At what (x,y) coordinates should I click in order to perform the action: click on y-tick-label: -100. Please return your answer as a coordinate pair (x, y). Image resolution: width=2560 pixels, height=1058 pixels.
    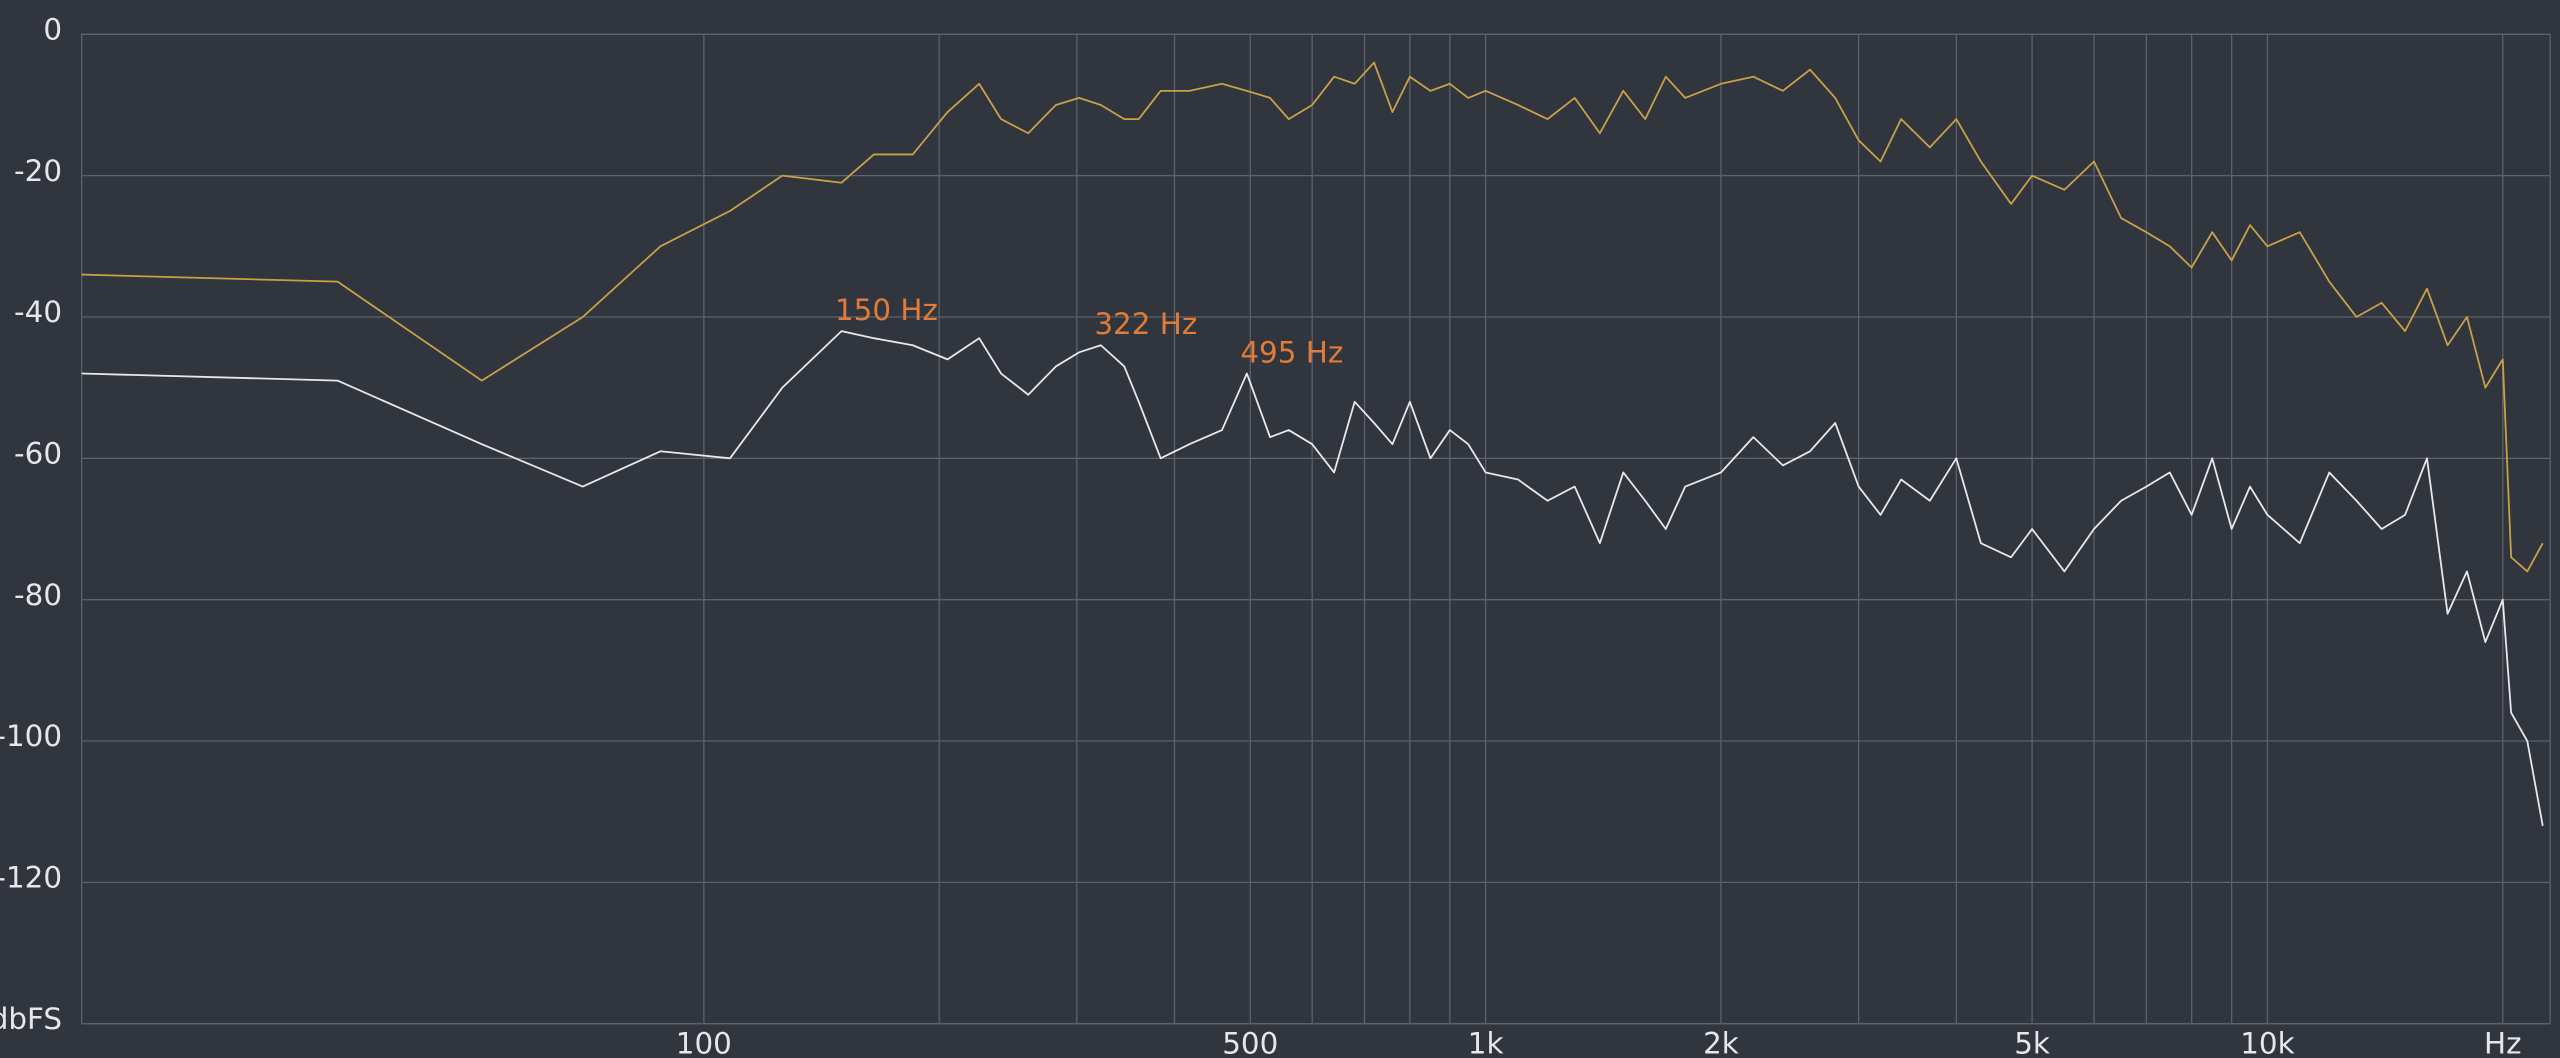
    Looking at the image, I should click on (31, 736).